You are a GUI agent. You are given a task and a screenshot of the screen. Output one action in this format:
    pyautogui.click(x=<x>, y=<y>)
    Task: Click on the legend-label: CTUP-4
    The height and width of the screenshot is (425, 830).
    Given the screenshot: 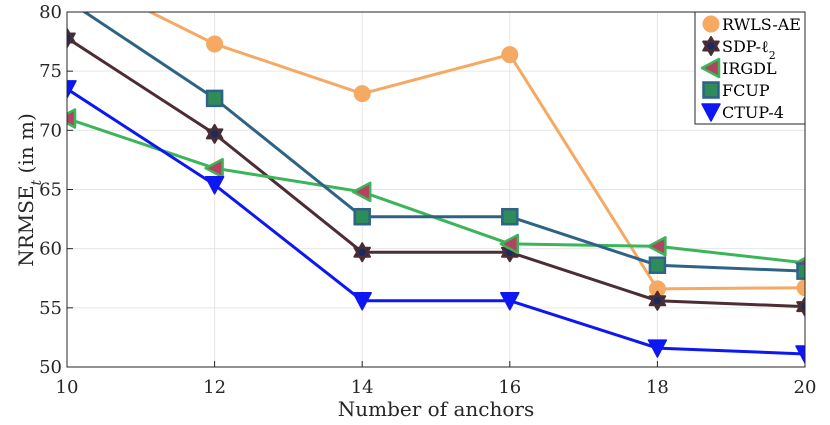 What is the action you would take?
    pyautogui.click(x=753, y=112)
    